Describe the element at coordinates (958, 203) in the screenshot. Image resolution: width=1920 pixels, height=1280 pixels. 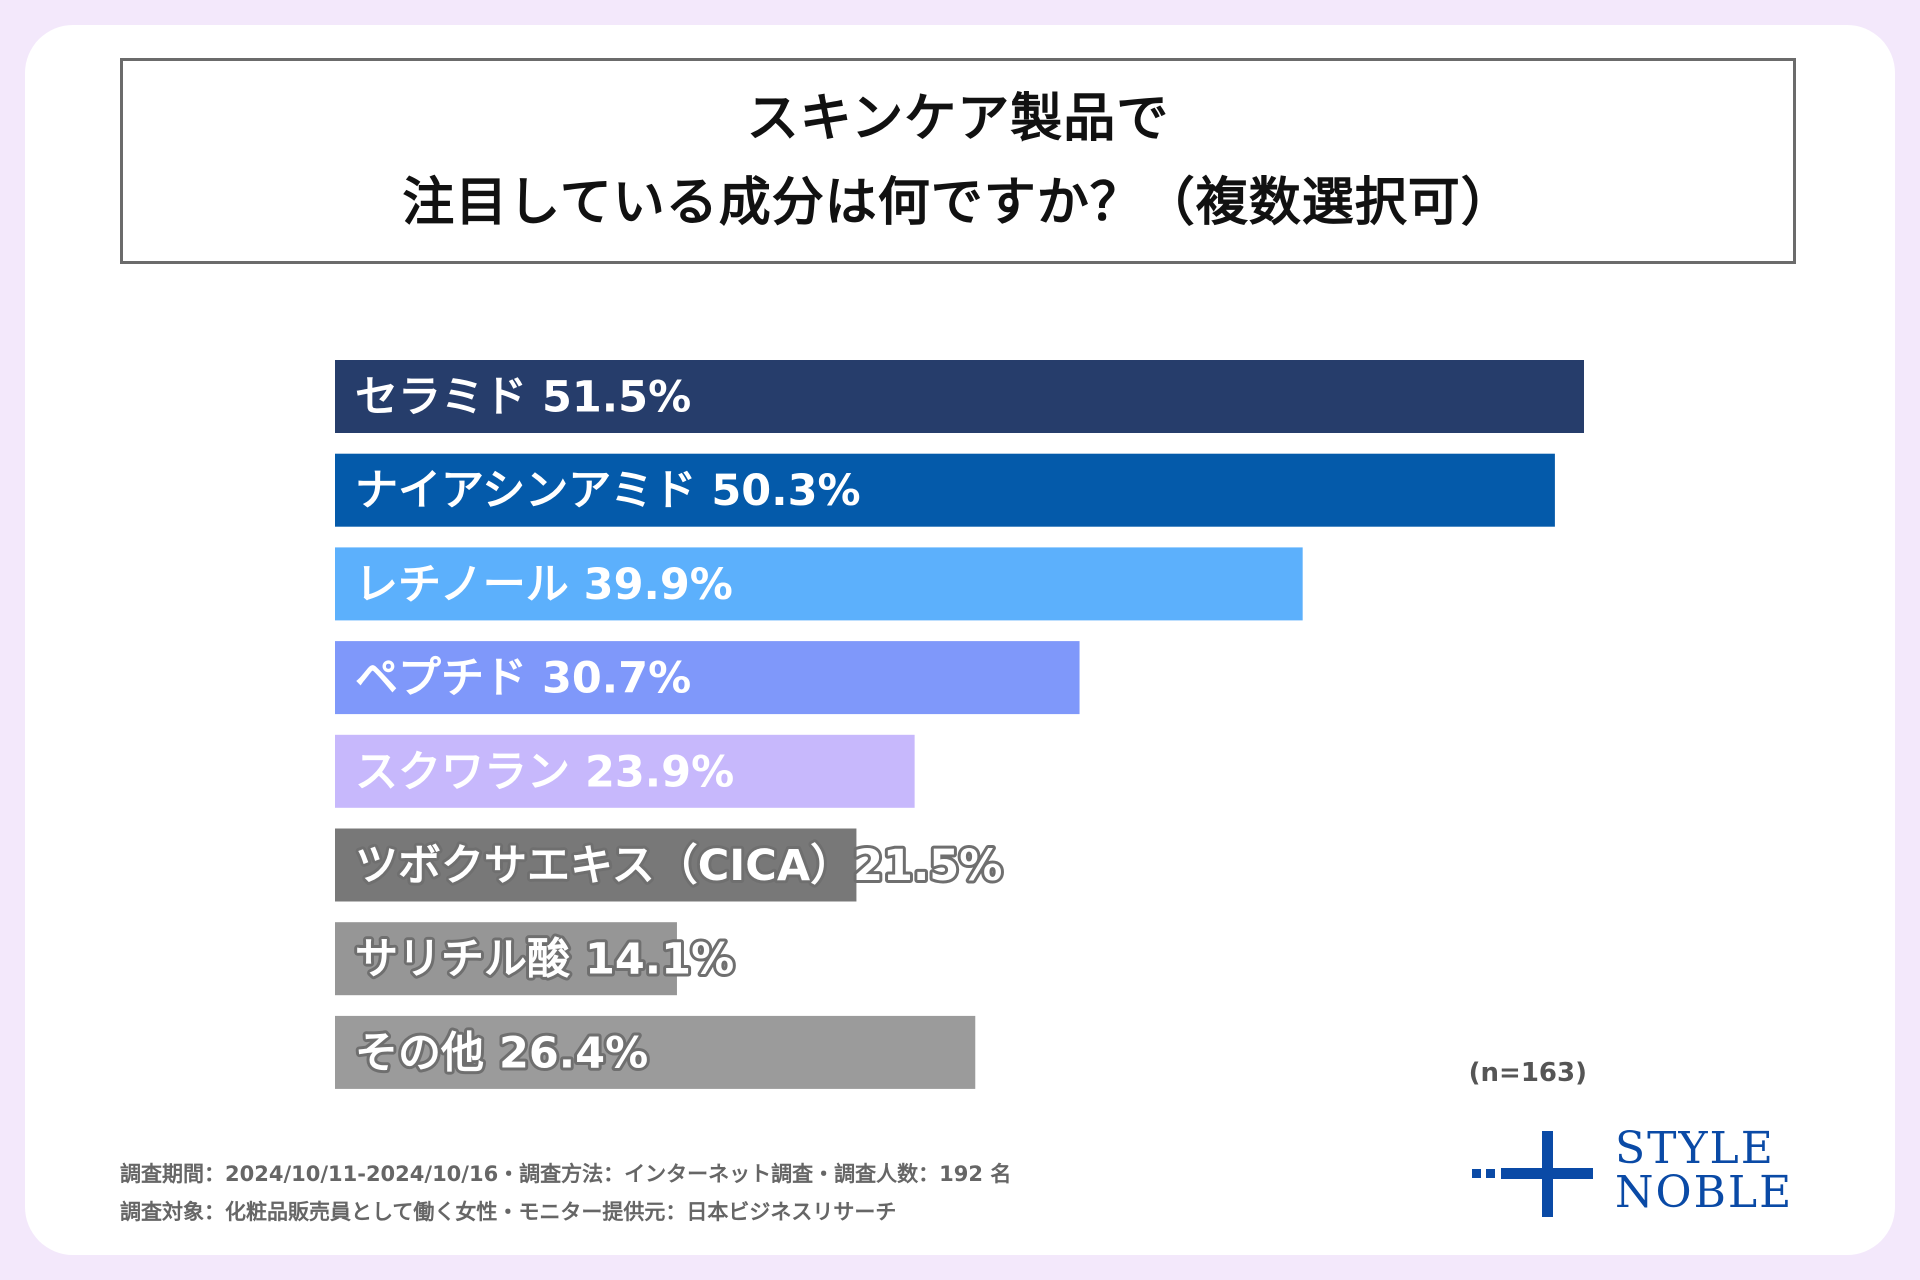
I see `chart-title-line-2: 注目している成分は何ですか？（複数選択可）` at that location.